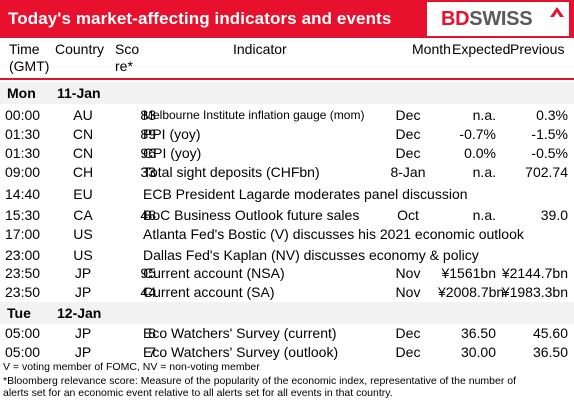 This screenshot has height=401, width=574. Describe the element at coordinates (550, 352) in the screenshot. I see `cell-previous: 36.50` at that location.